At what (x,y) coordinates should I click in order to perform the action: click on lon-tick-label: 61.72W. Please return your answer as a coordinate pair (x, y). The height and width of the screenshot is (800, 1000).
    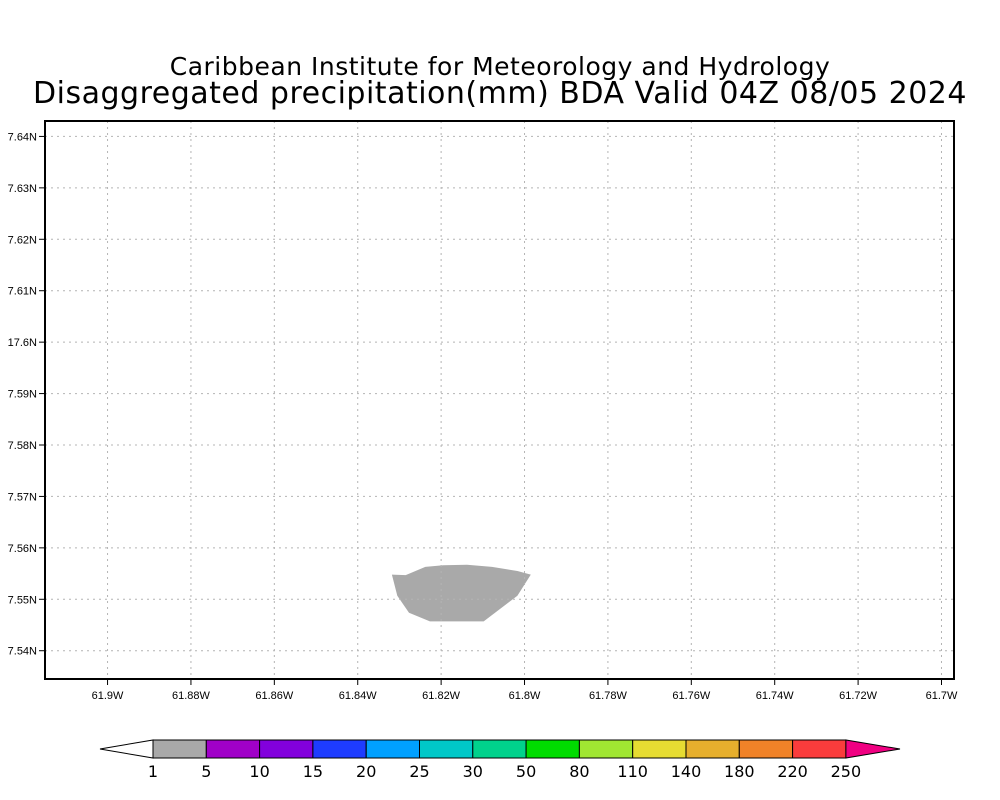
    Looking at the image, I should click on (858, 696).